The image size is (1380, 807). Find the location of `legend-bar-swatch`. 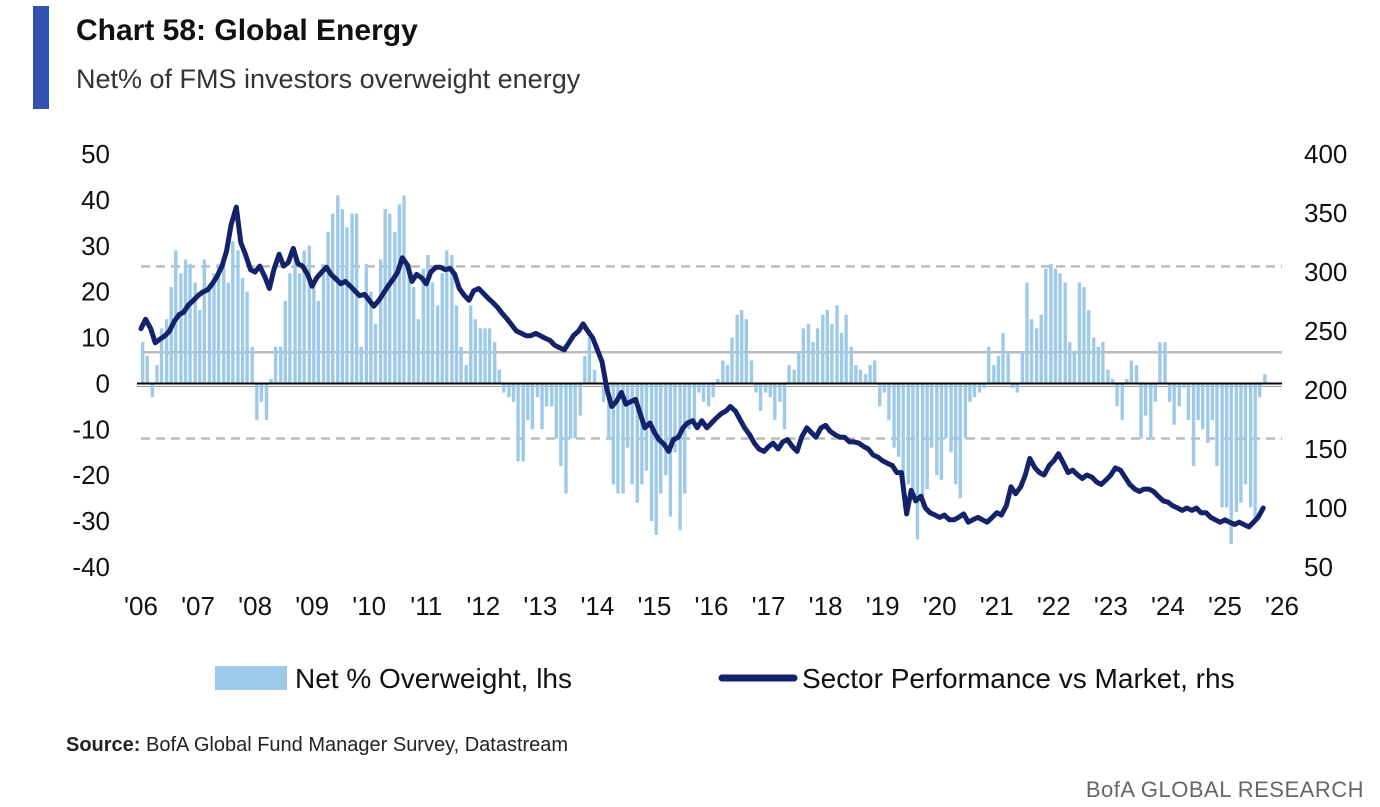

legend-bar-swatch is located at coordinates (251, 678).